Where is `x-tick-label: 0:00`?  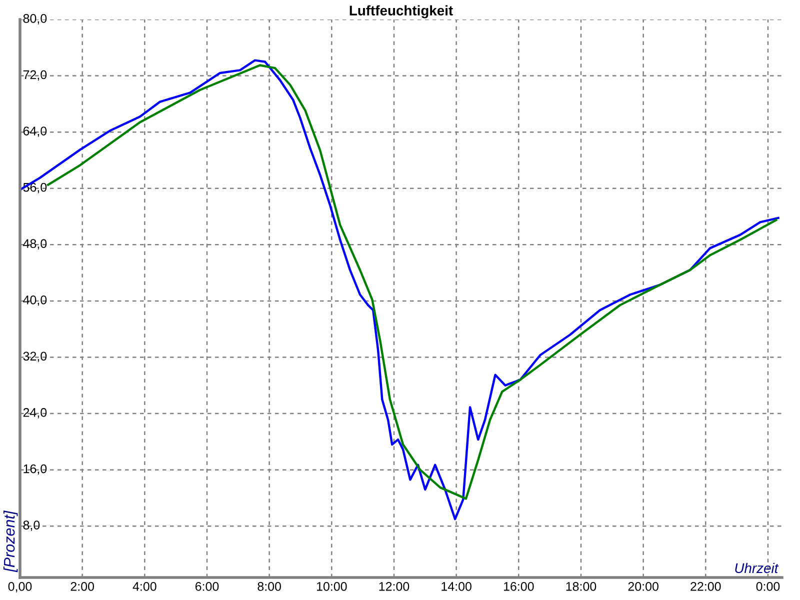
x-tick-label: 0:00 is located at coordinates (768, 586).